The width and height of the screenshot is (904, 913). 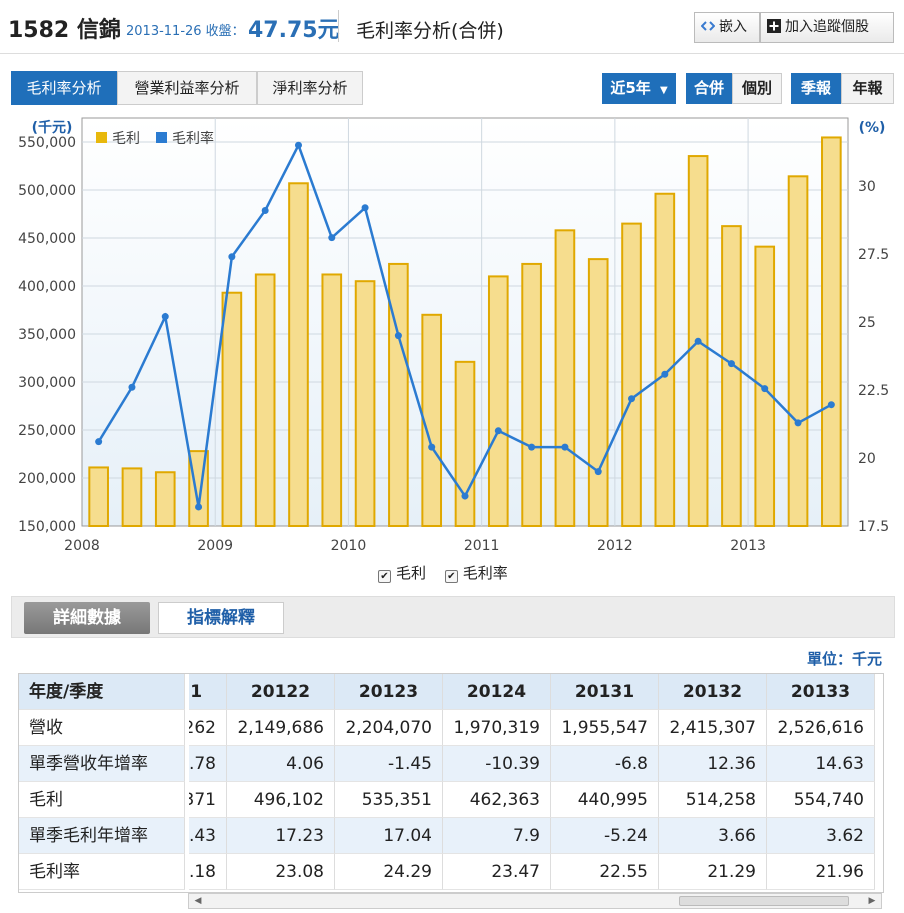 What do you see at coordinates (389, 836) in the screenshot?
I see `table-cell: 17.04` at bounding box center [389, 836].